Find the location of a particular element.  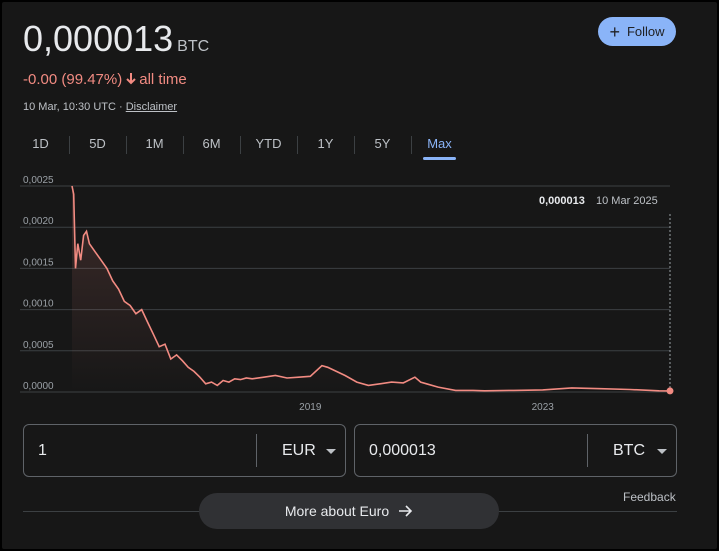

feedback-link: Feedback is located at coordinates (649, 497).